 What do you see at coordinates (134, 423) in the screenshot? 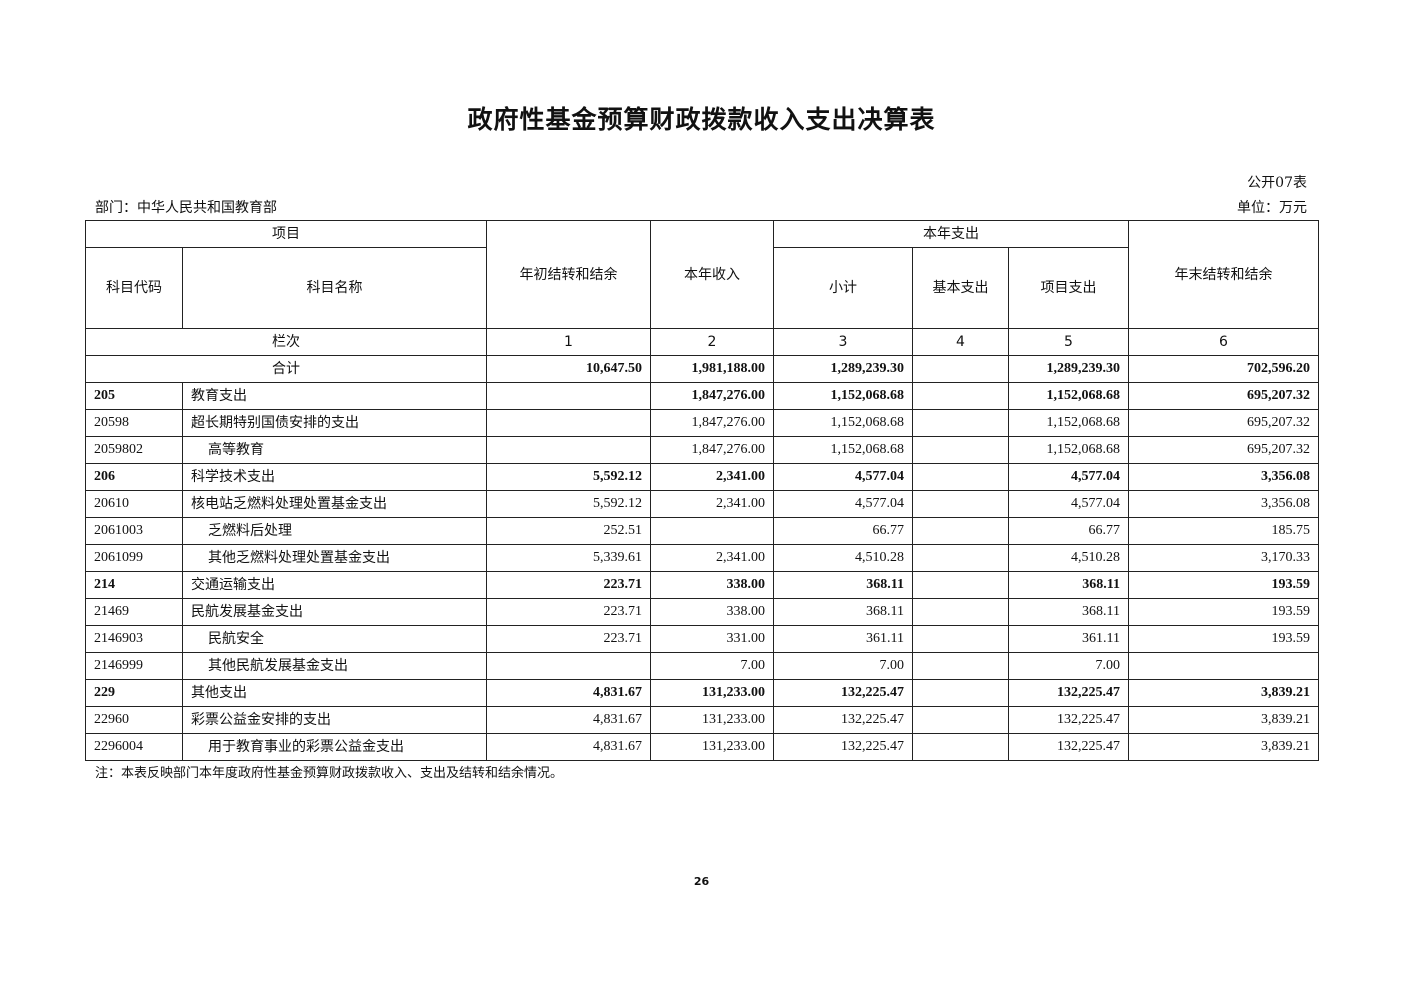
I see `subject-code: 20598` at bounding box center [134, 423].